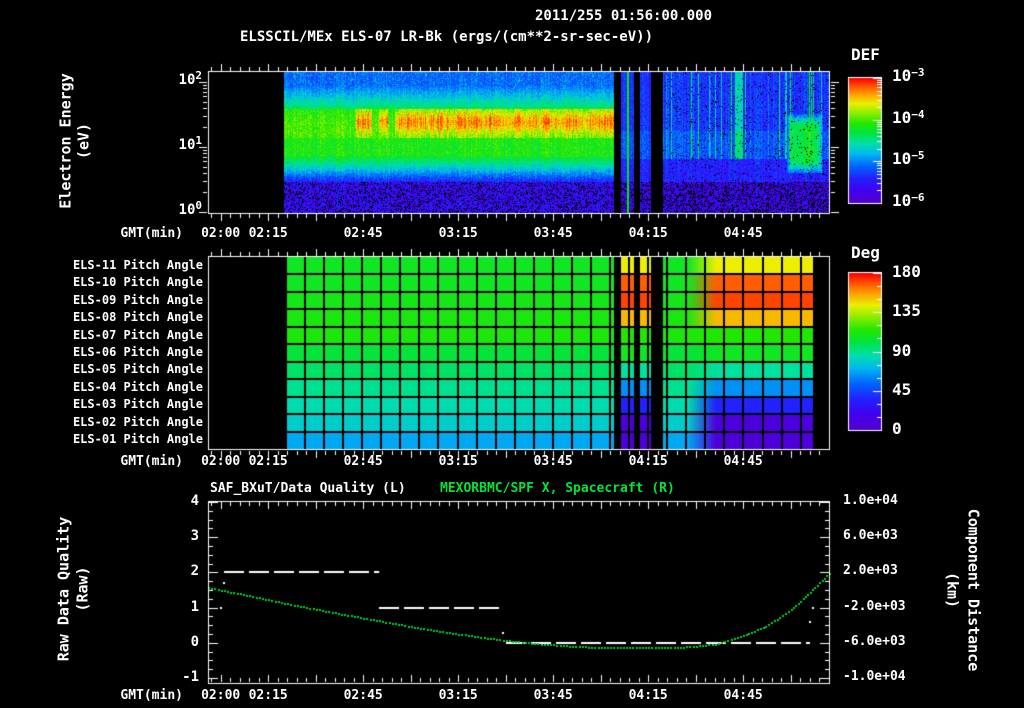  What do you see at coordinates (151, 461) in the screenshot?
I see `panel2-xaxis-label: GMT(min)` at bounding box center [151, 461].